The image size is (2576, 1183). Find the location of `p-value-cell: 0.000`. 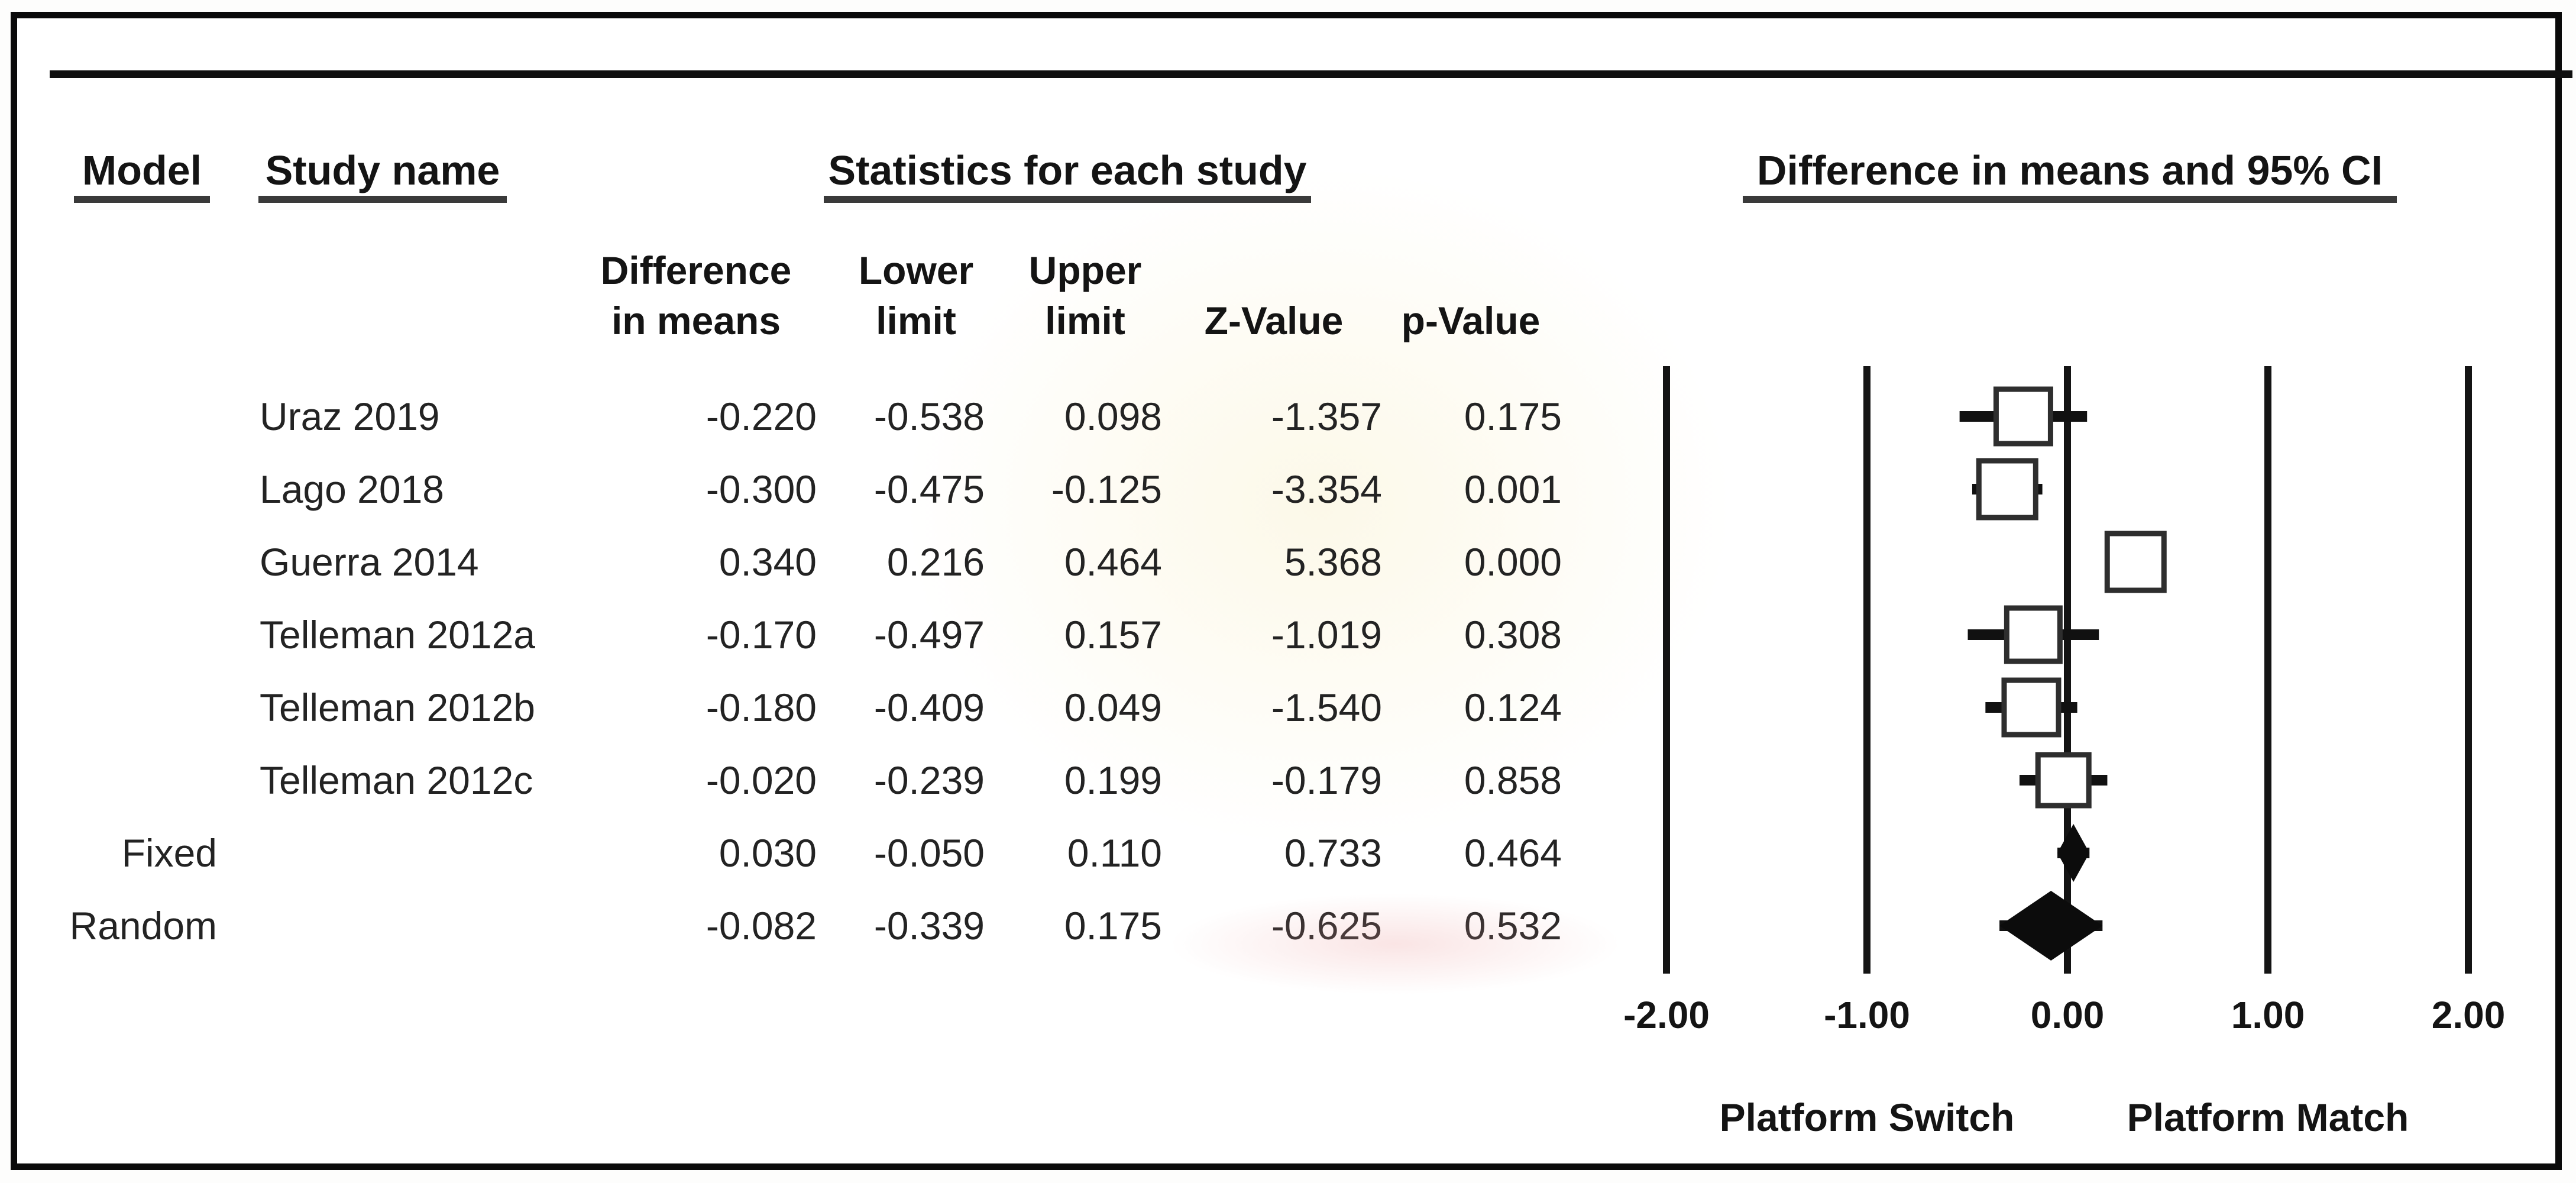

p-value-cell: 0.000 is located at coordinates (1513, 562).